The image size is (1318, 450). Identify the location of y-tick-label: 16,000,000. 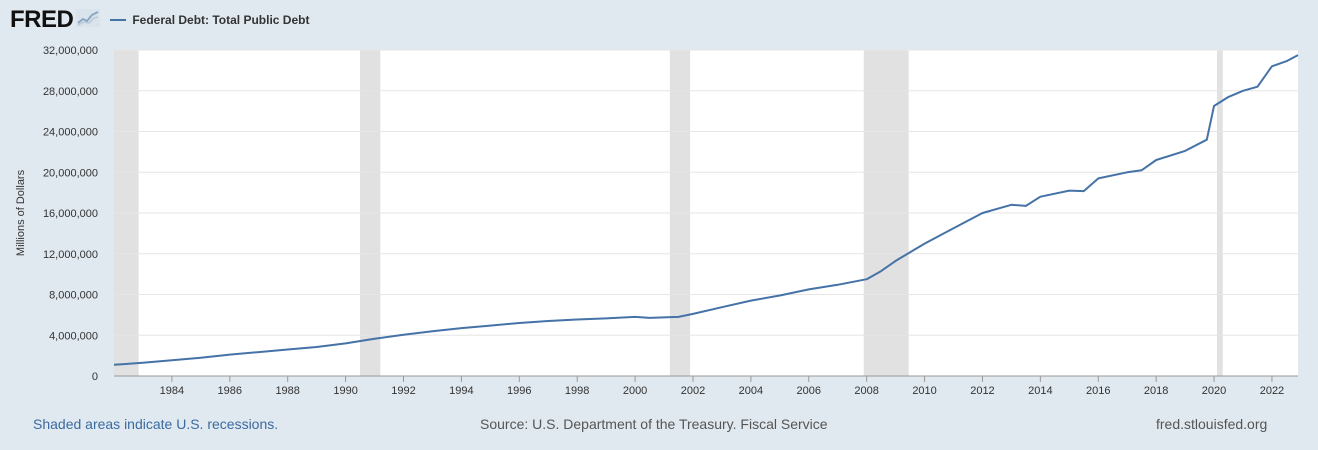
(70, 214).